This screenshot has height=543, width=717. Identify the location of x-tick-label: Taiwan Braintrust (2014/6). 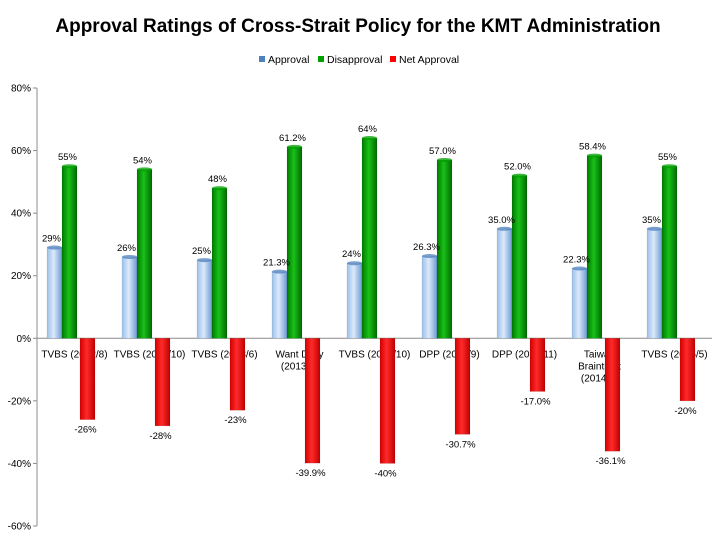
(599, 366).